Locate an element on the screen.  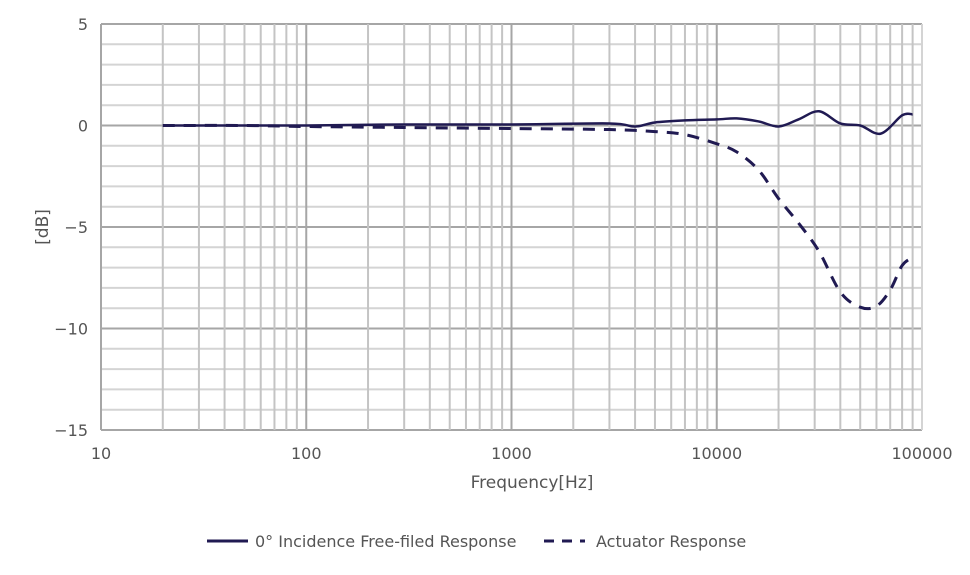
y-ticks: 5 0 −5 −10 −15 is located at coordinates (71, 227).